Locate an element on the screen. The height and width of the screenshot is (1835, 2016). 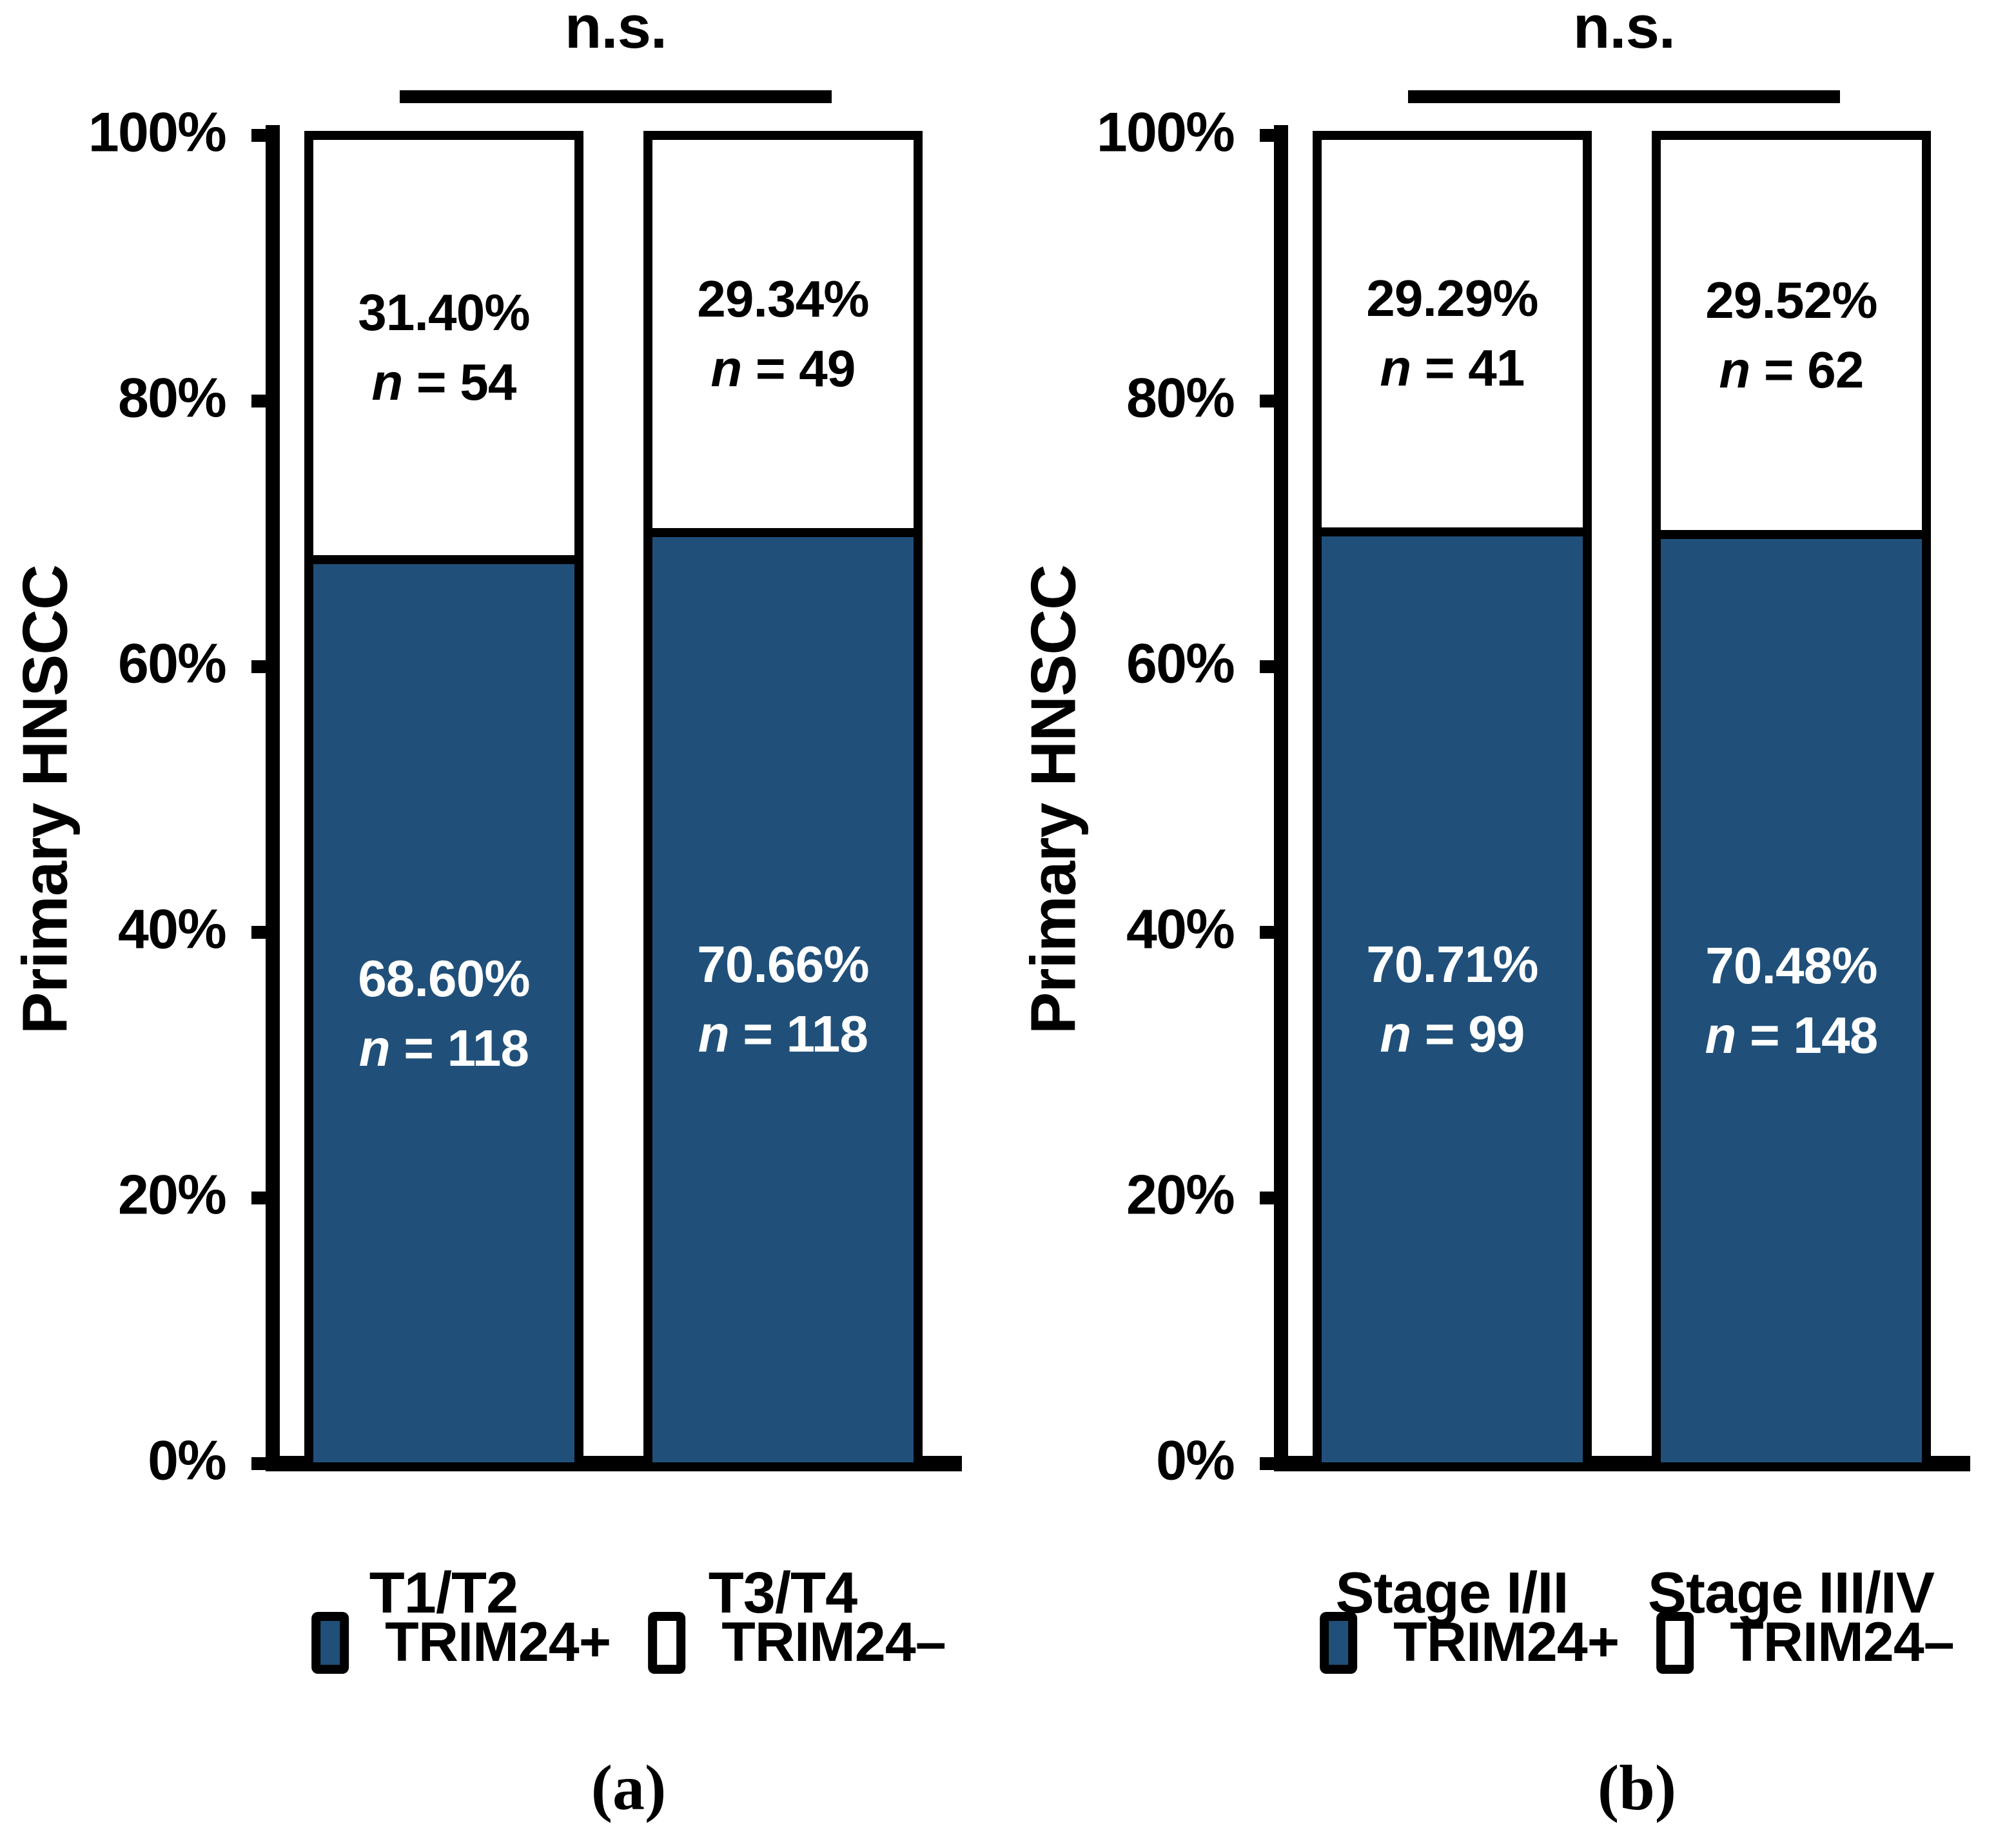
x-category-label: T1/T2 is located at coordinates (443, 1593).